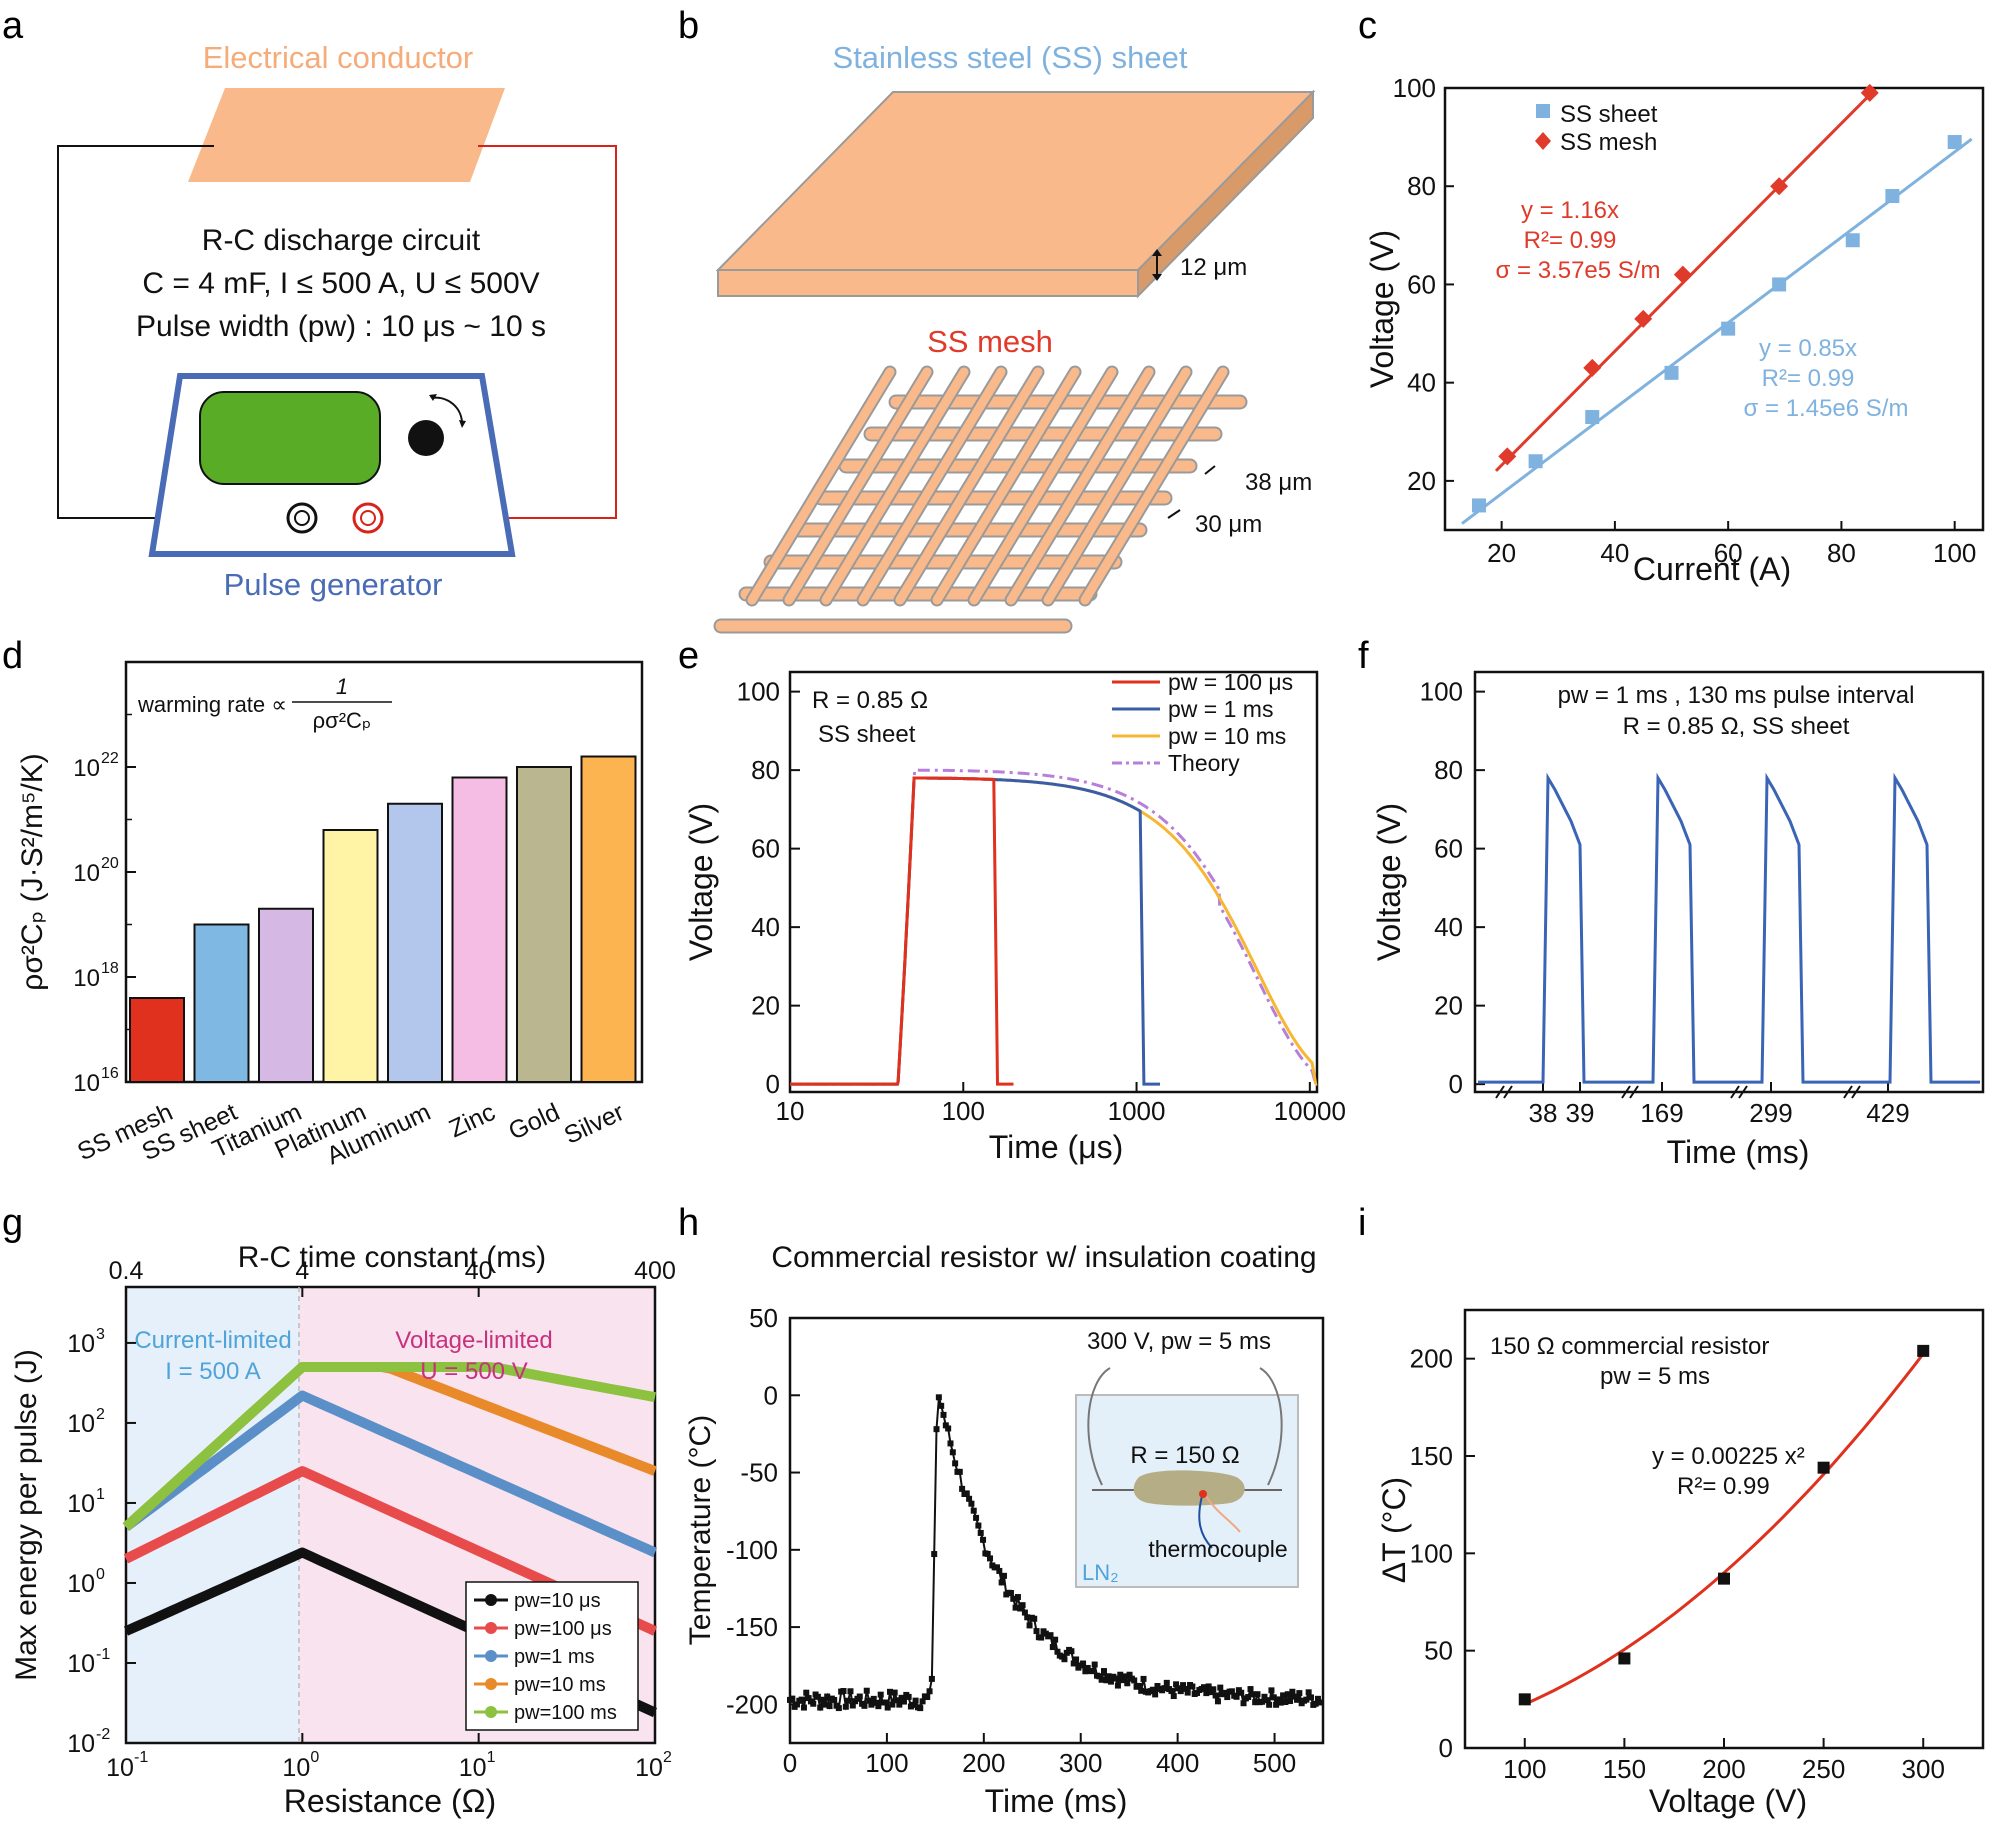 The width and height of the screenshot is (2002, 1821). Describe the element at coordinates (1274, 1763) in the screenshot. I see `h-xtick-label: 500` at that location.